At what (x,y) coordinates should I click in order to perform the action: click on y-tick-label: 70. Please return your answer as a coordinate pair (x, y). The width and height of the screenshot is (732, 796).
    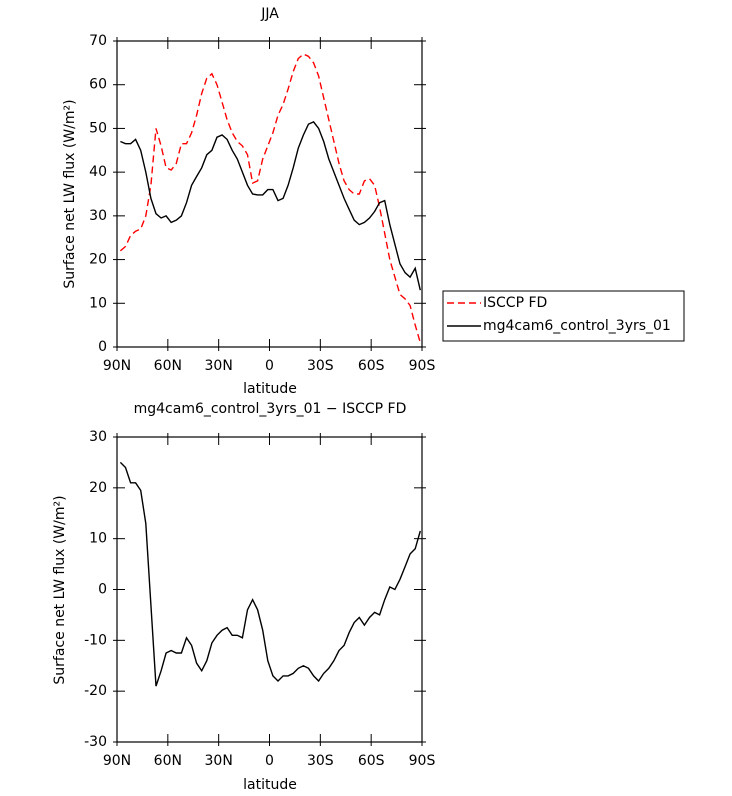
    Looking at the image, I should click on (98, 41).